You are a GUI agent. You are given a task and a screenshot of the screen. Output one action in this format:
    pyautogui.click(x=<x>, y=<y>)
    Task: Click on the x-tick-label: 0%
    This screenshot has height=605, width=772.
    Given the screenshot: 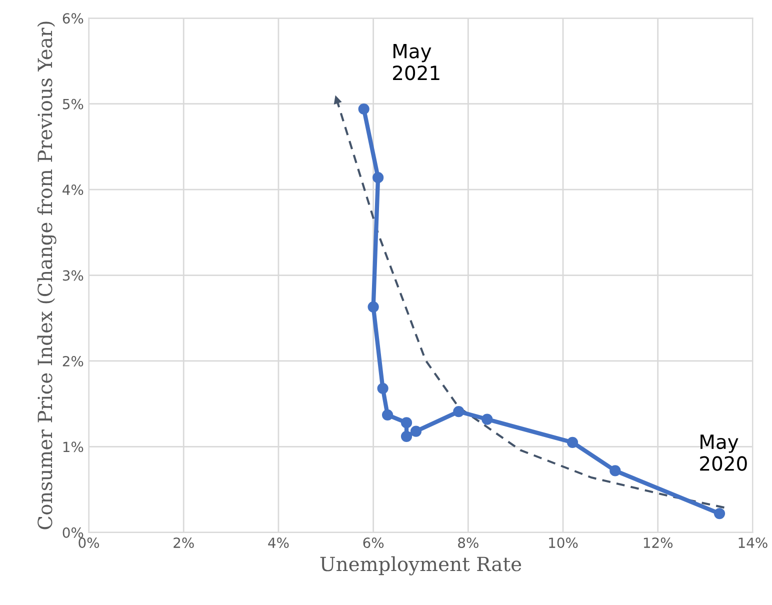 What is the action you would take?
    pyautogui.click(x=89, y=543)
    